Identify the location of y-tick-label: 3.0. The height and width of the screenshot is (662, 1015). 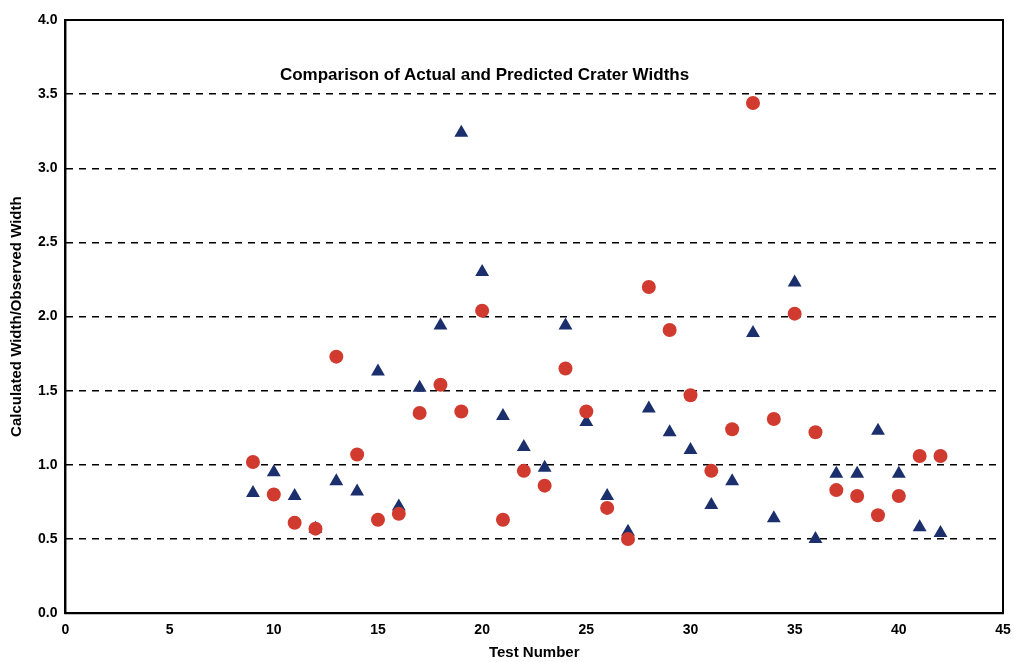
(47, 167).